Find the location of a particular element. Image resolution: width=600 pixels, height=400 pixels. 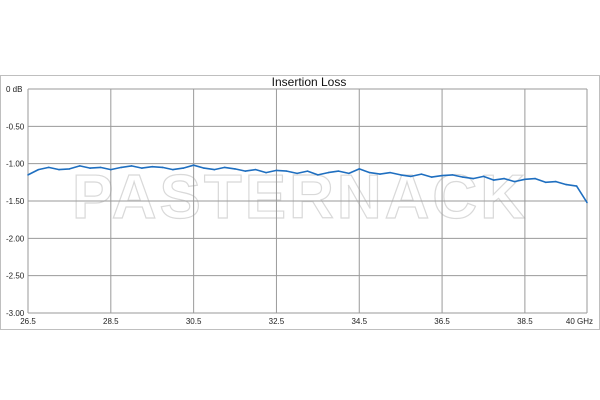

x-tick-label: 26.5 is located at coordinates (28, 321).